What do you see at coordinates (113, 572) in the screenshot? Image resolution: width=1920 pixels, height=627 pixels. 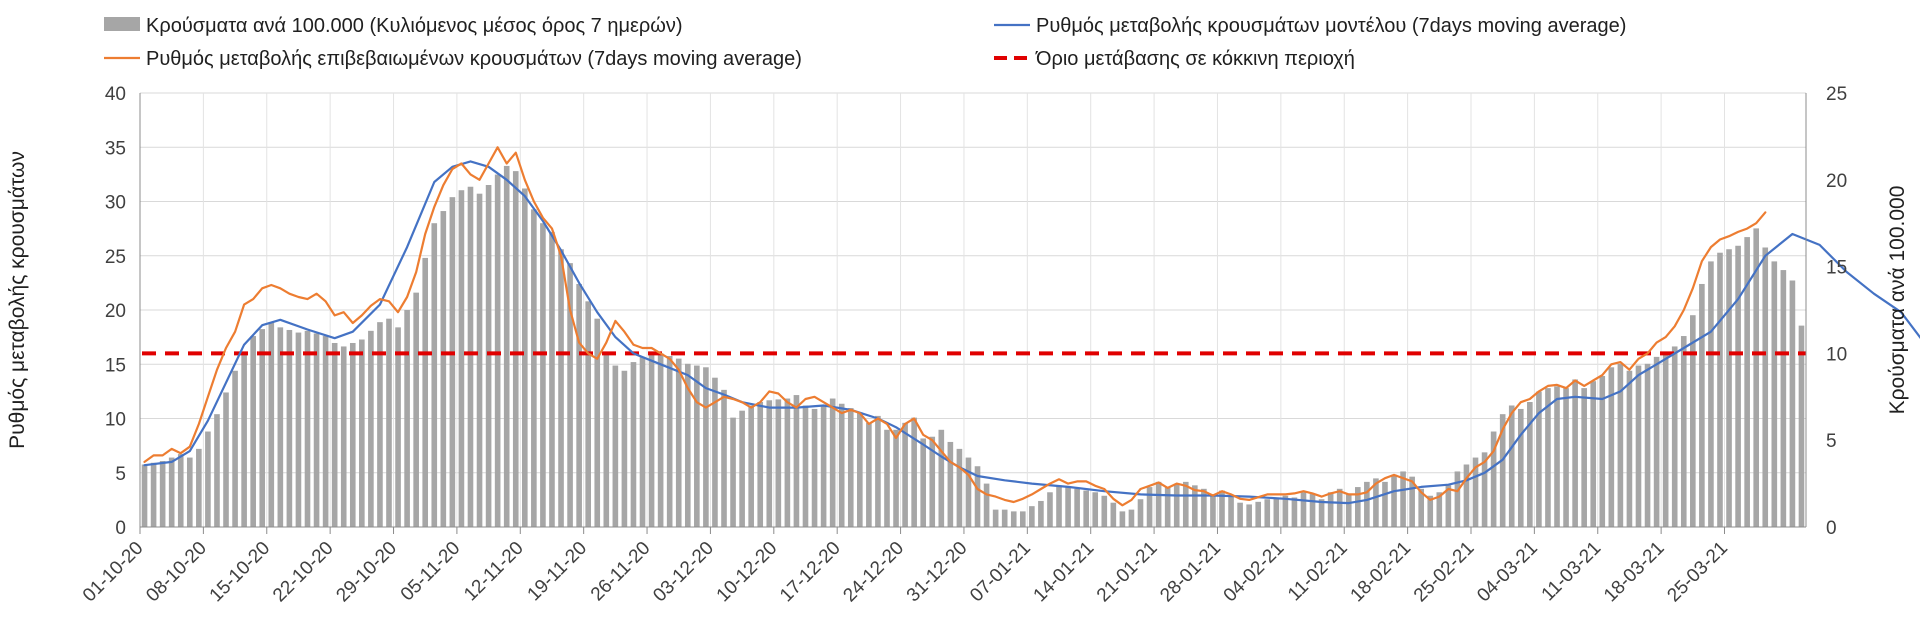 I see `x-tick-label: 01-10-20` at bounding box center [113, 572].